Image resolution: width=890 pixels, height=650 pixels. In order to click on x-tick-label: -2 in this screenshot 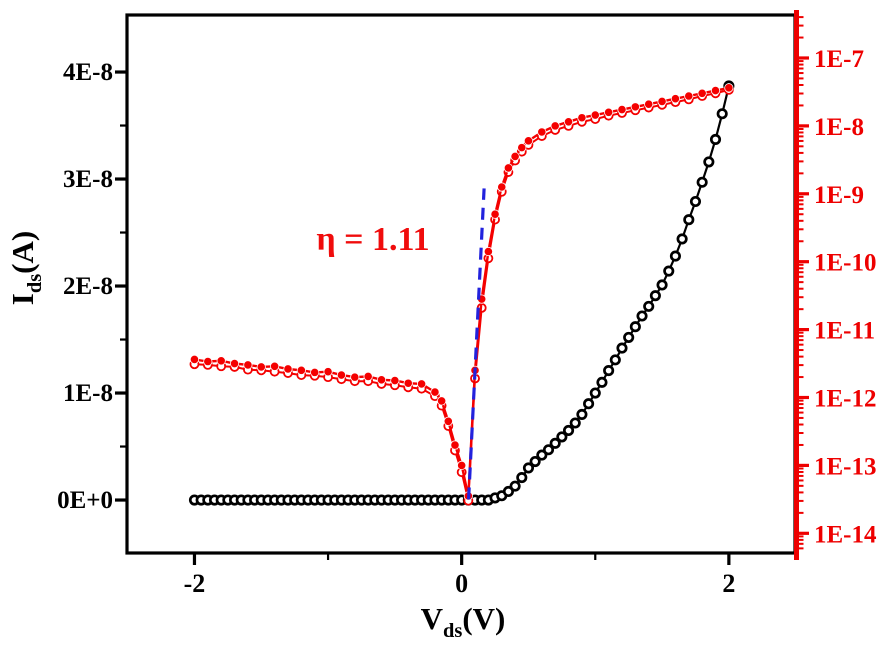, I will do `click(195, 583)`.